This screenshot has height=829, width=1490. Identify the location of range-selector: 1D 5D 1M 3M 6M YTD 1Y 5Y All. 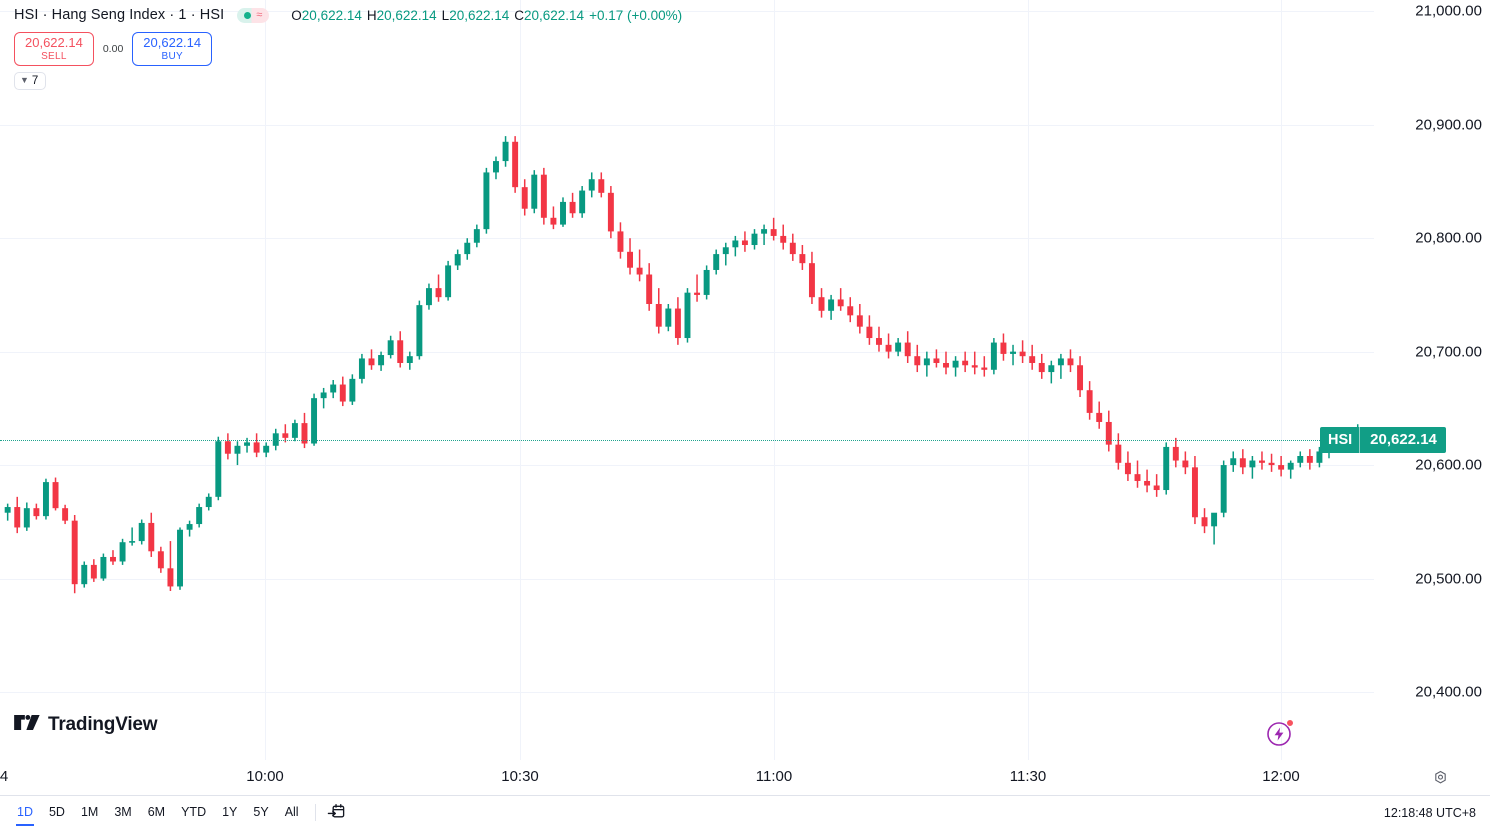
(158, 814).